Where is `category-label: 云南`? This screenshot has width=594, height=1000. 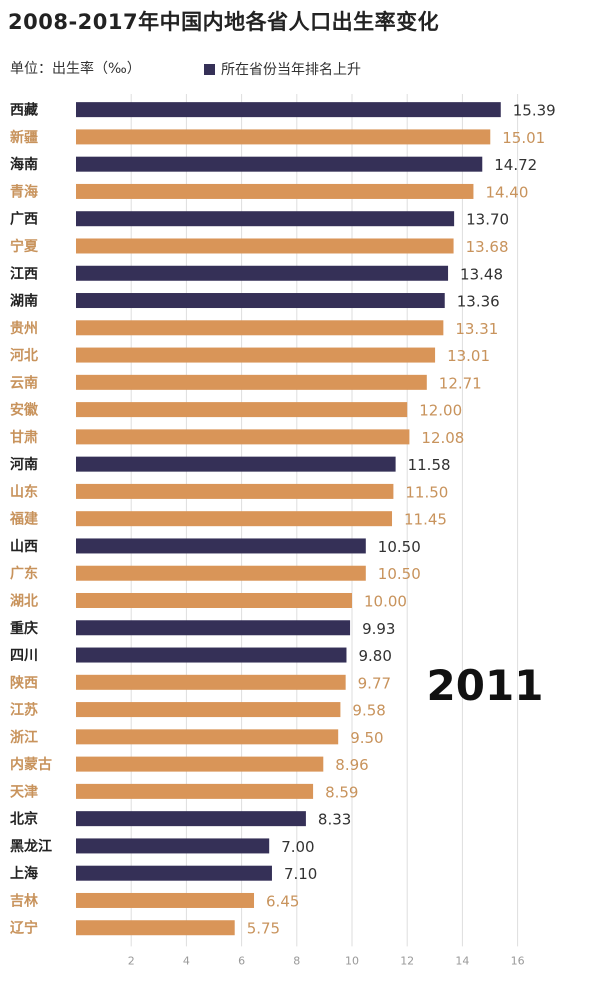 category-label: 云南 is located at coordinates (24, 382).